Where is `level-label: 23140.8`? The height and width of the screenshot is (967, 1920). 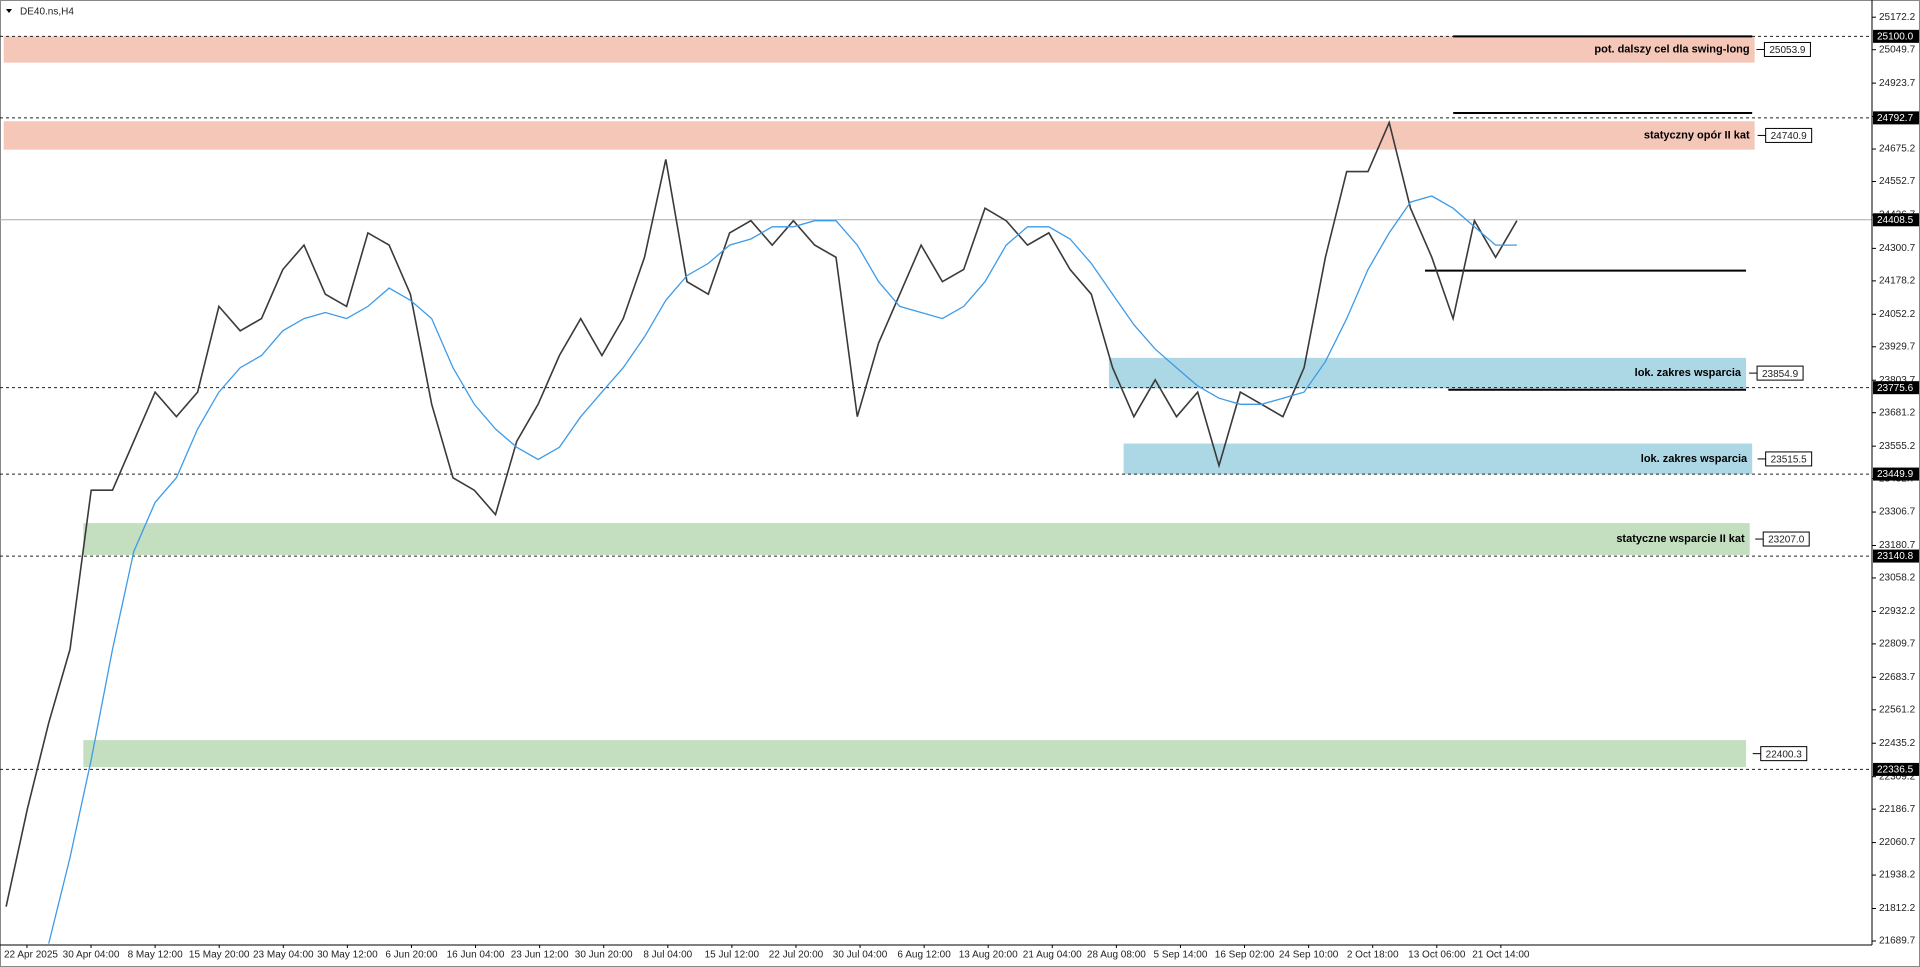
level-label: 23140.8 is located at coordinates (1895, 556).